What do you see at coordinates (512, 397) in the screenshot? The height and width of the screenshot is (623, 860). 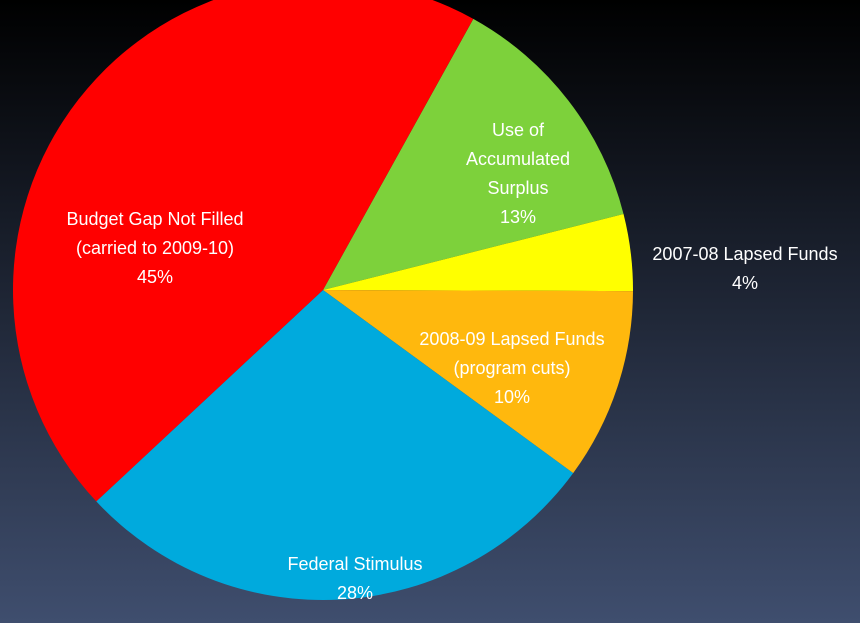 I see `slice-value-label: 10%` at bounding box center [512, 397].